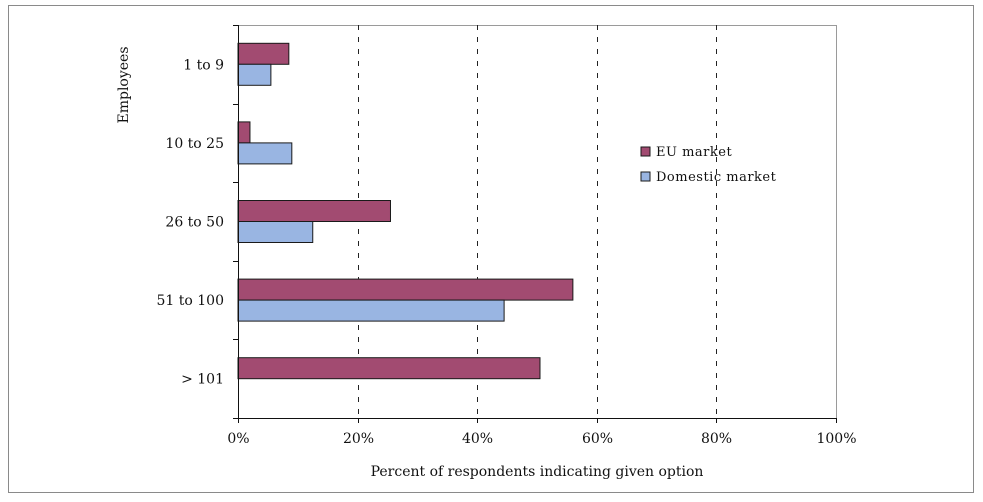  What do you see at coordinates (358, 439) in the screenshot?
I see `x-tick-label: 20%` at bounding box center [358, 439].